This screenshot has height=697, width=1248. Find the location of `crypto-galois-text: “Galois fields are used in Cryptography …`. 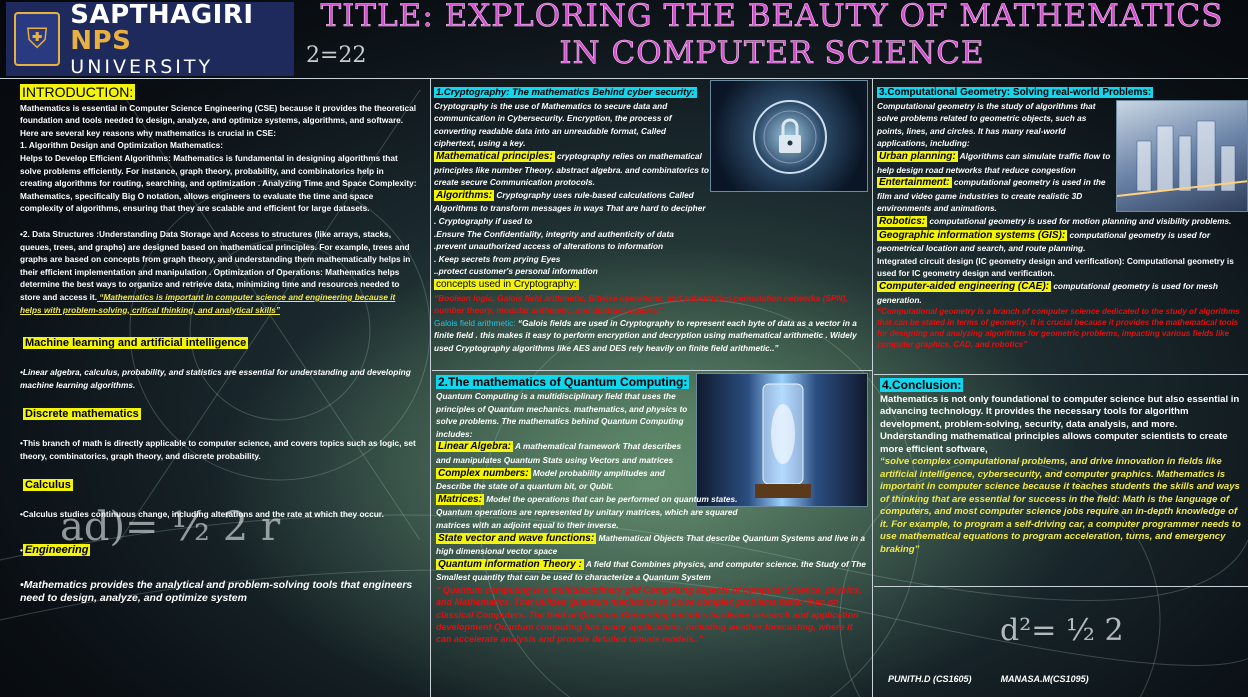

crypto-galois-text: “Galois fields are used in Cryptography … is located at coordinates (645, 335).